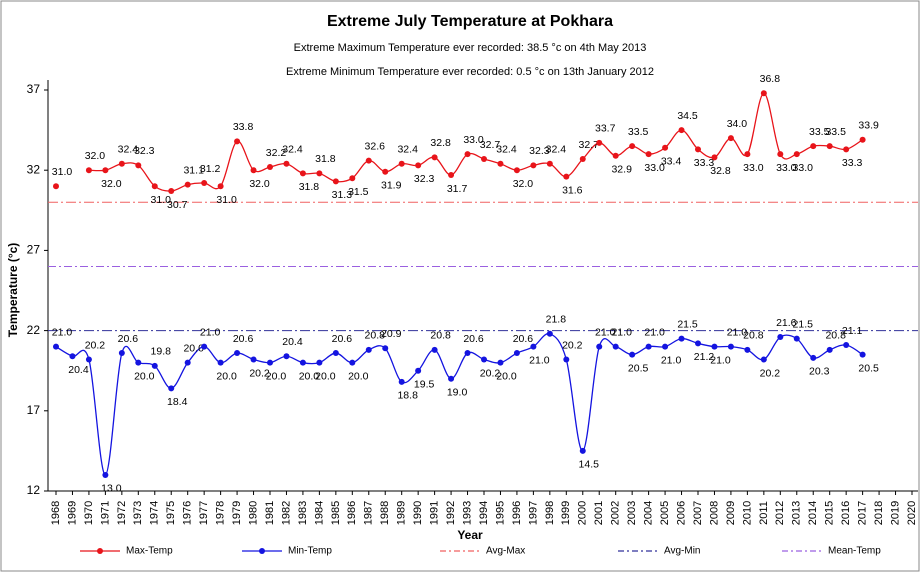  I want to click on data-label: 33.3, so click(852, 163).